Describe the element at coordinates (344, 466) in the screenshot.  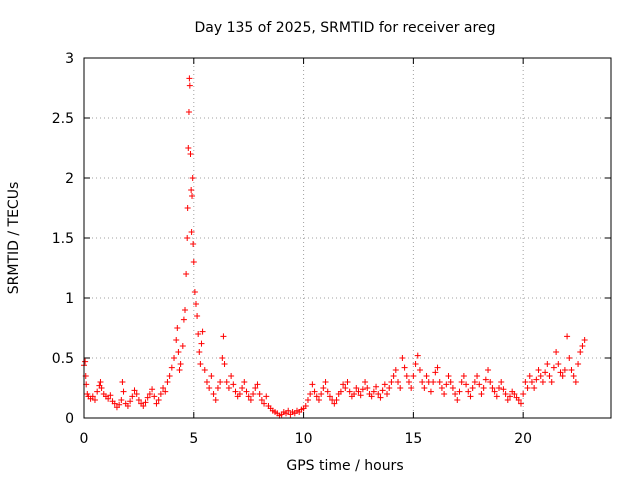
I see `x-axis-label: GPS time / hours` at that location.